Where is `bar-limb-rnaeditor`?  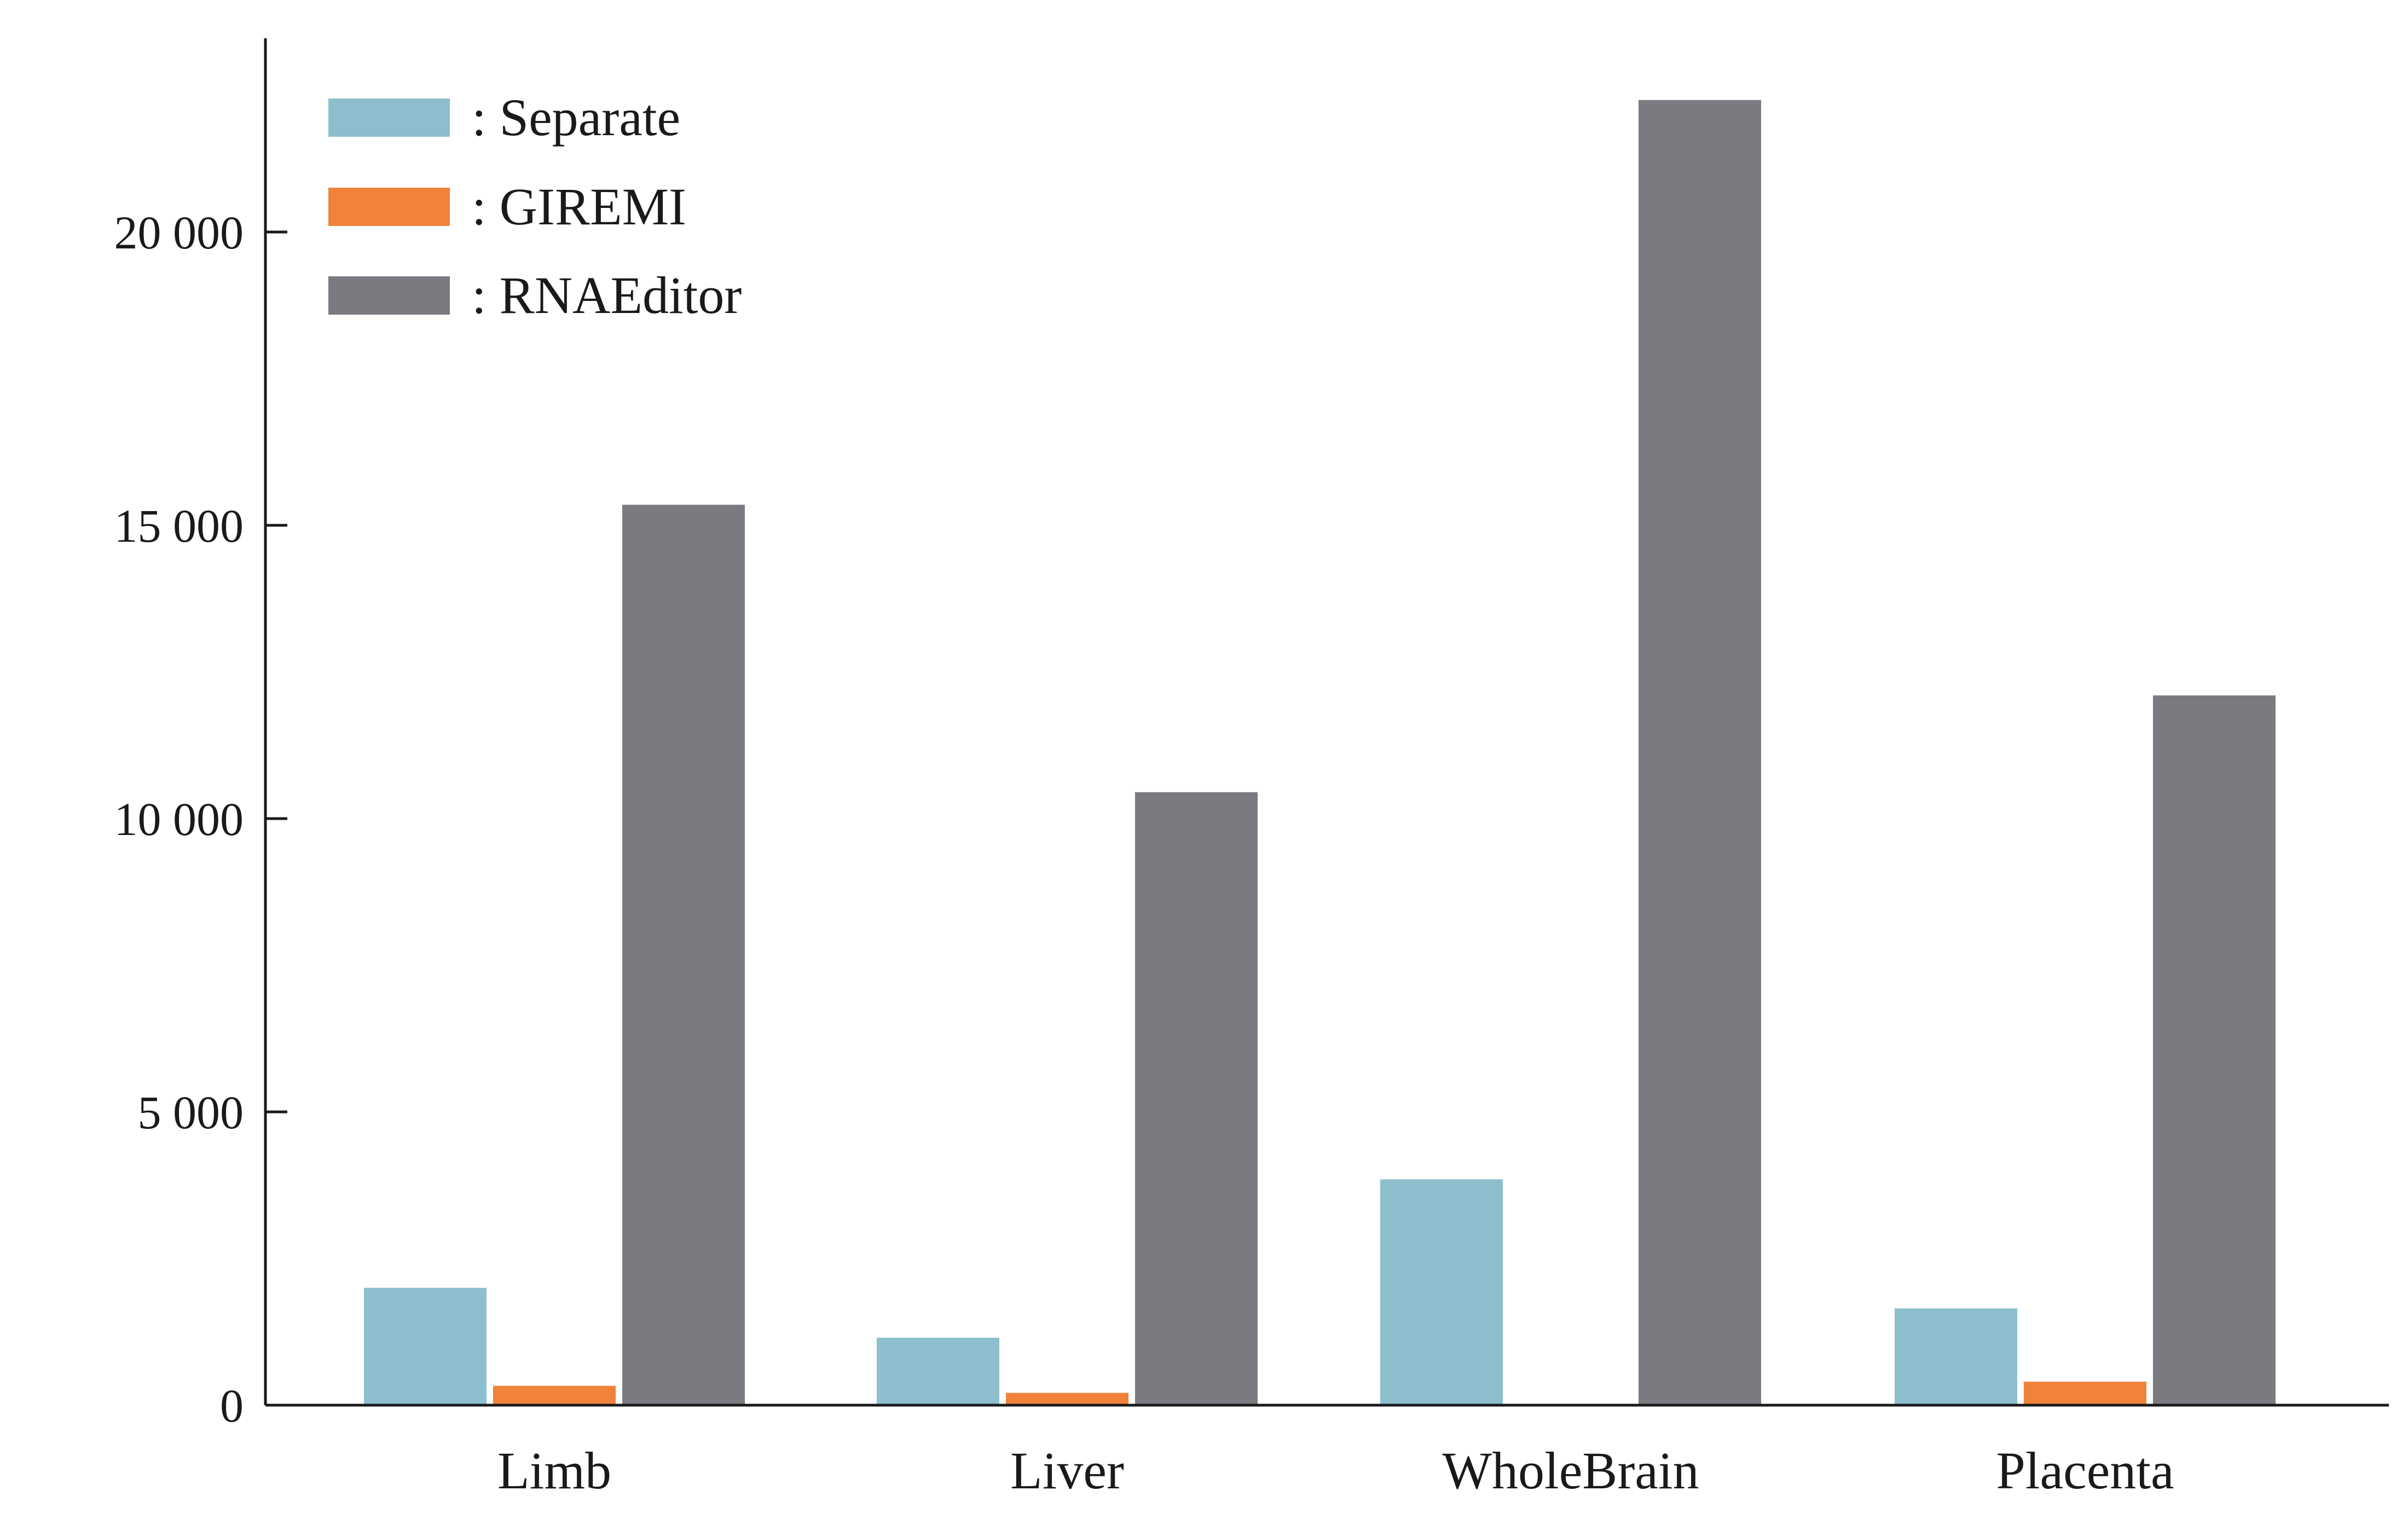
bar-limb-rnaeditor is located at coordinates (683, 955).